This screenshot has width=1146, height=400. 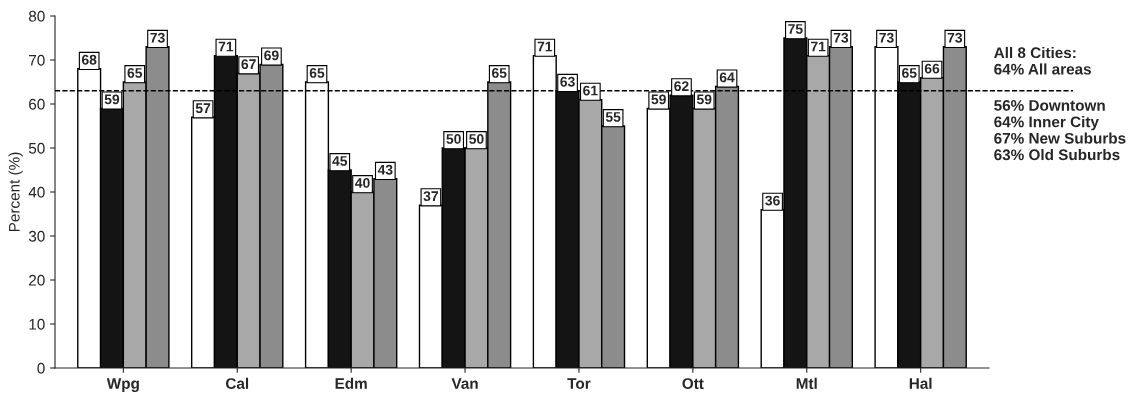 I want to click on annotation: All 8 Cities: 64% All areas, so click(x=1042, y=60).